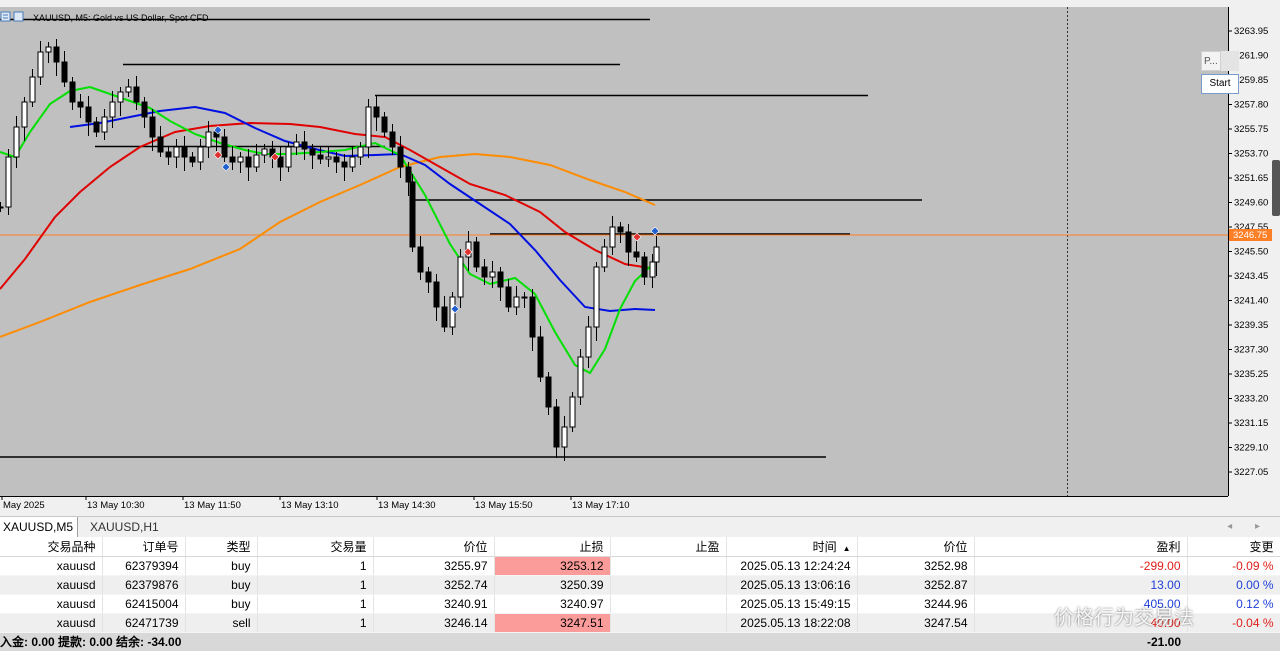 This screenshot has width=1280, height=657. I want to click on tab-xauusd-m5: XAUUSD,M5, so click(39, 527).